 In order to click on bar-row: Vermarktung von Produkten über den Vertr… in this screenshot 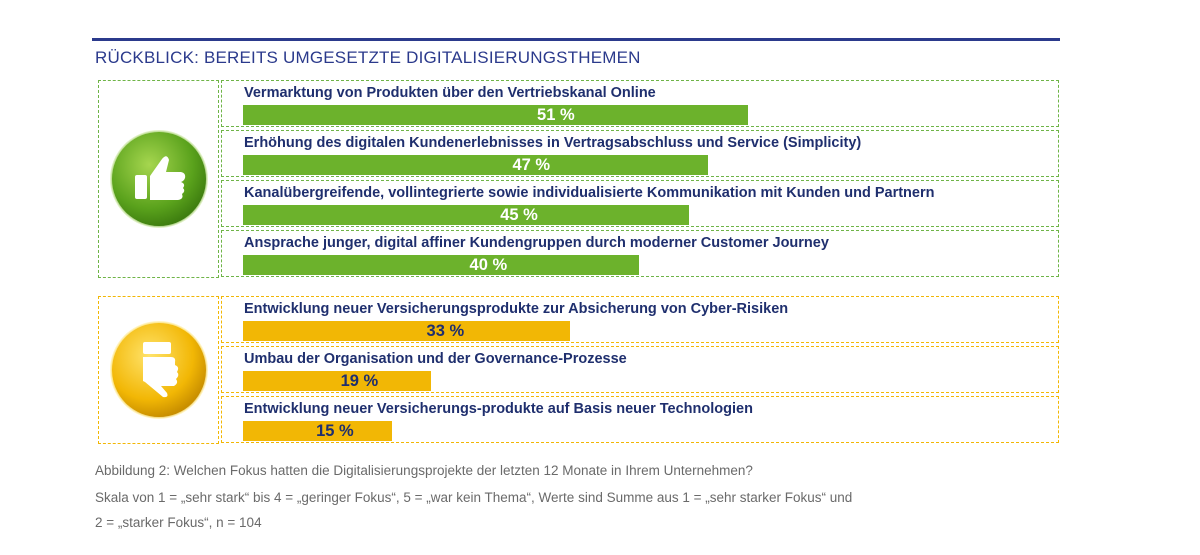, I will do `click(640, 103)`.